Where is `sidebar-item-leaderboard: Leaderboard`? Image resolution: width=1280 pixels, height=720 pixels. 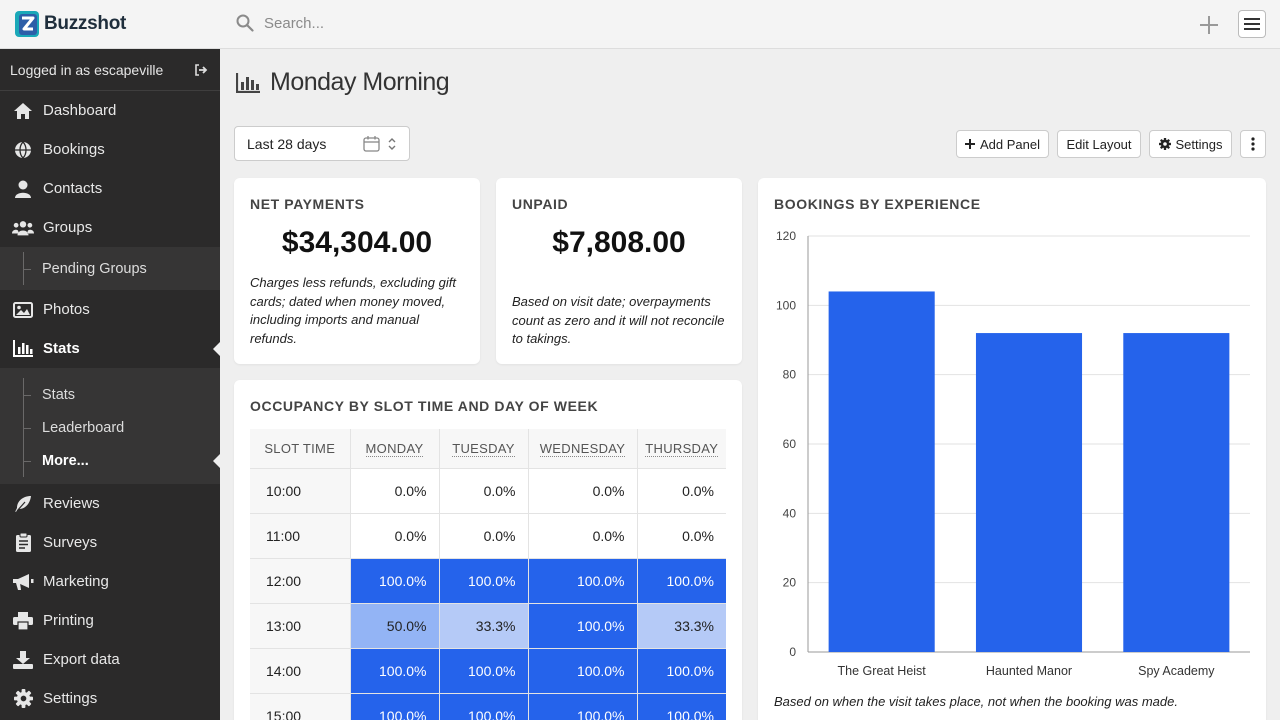 sidebar-item-leaderboard: Leaderboard is located at coordinates (110, 427).